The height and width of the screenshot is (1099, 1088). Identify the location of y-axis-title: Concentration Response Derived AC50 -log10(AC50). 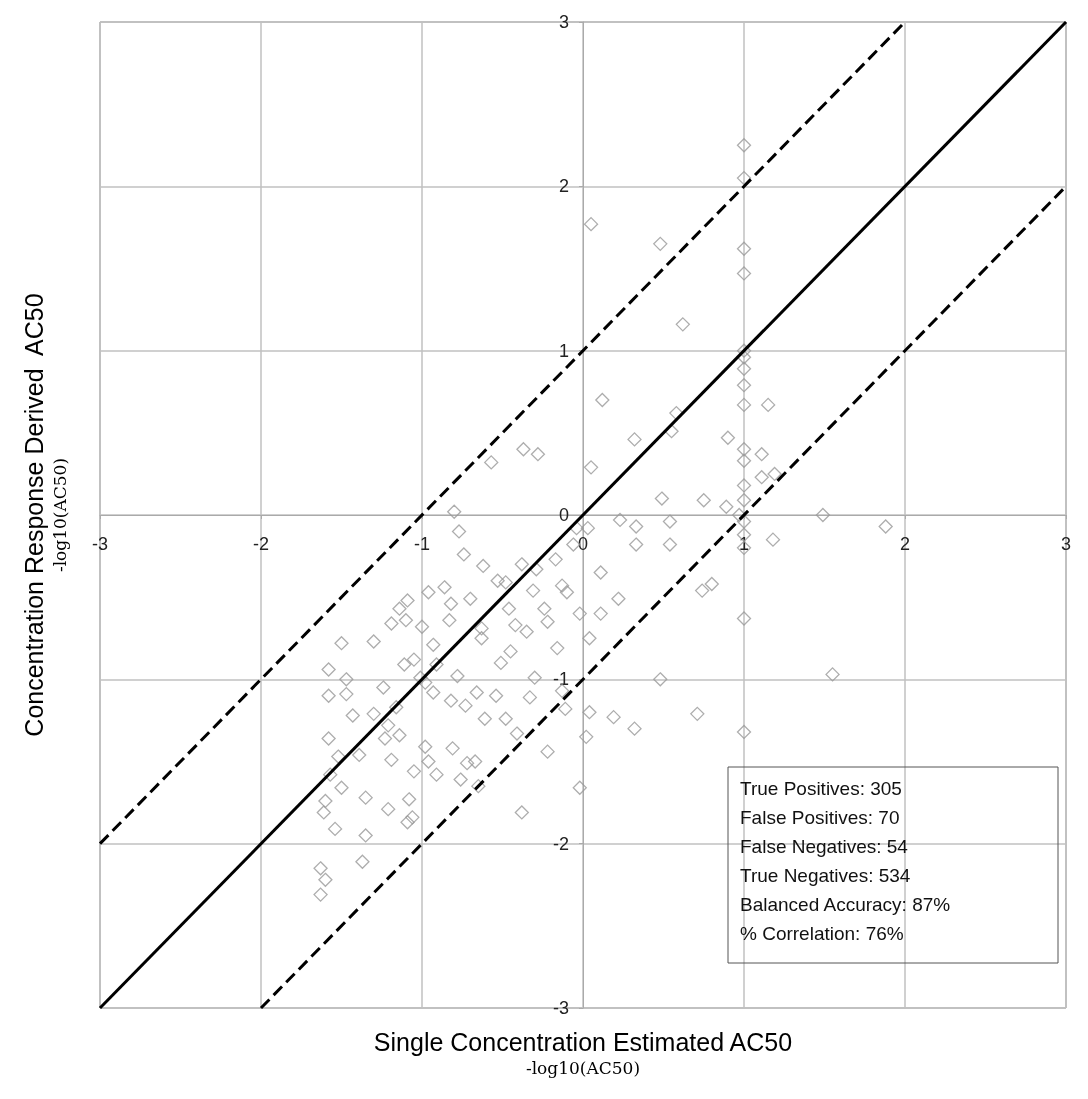
(45, 515).